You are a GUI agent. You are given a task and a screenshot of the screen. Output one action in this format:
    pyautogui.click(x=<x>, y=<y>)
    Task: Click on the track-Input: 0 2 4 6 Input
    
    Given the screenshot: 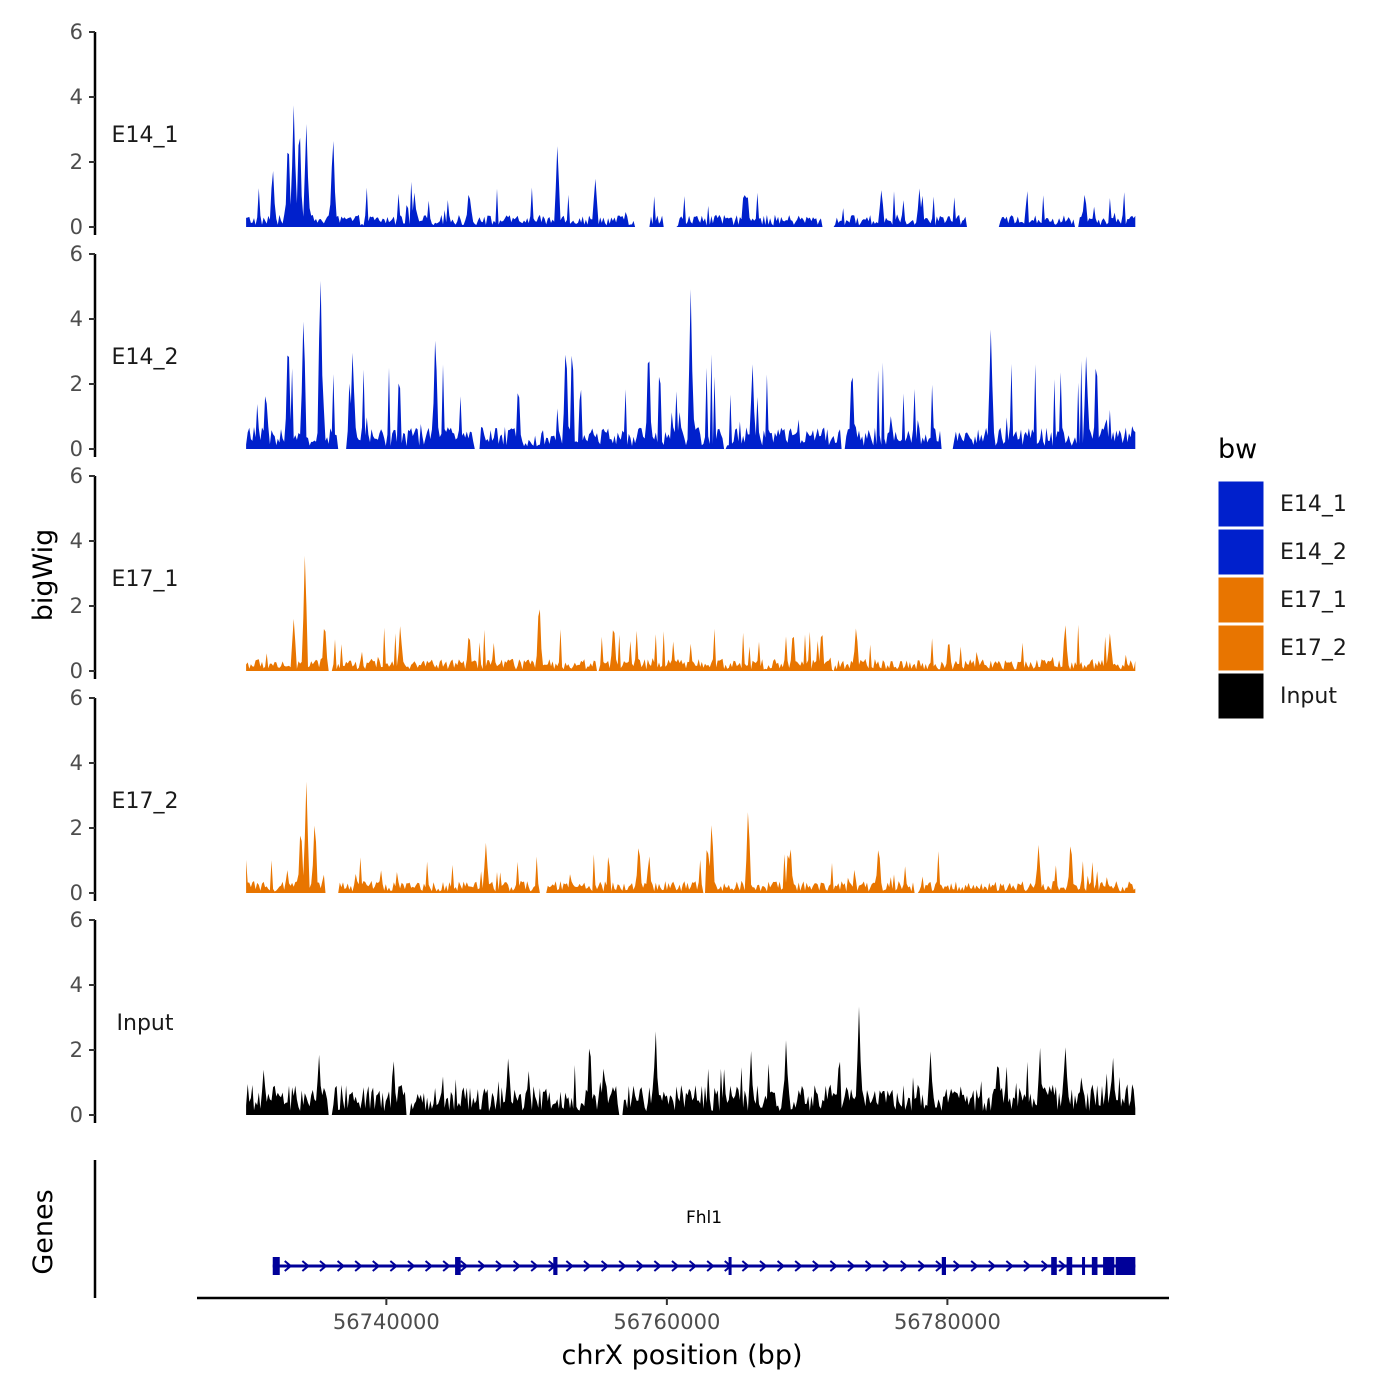 What is the action you would take?
    pyautogui.click(x=603, y=1017)
    